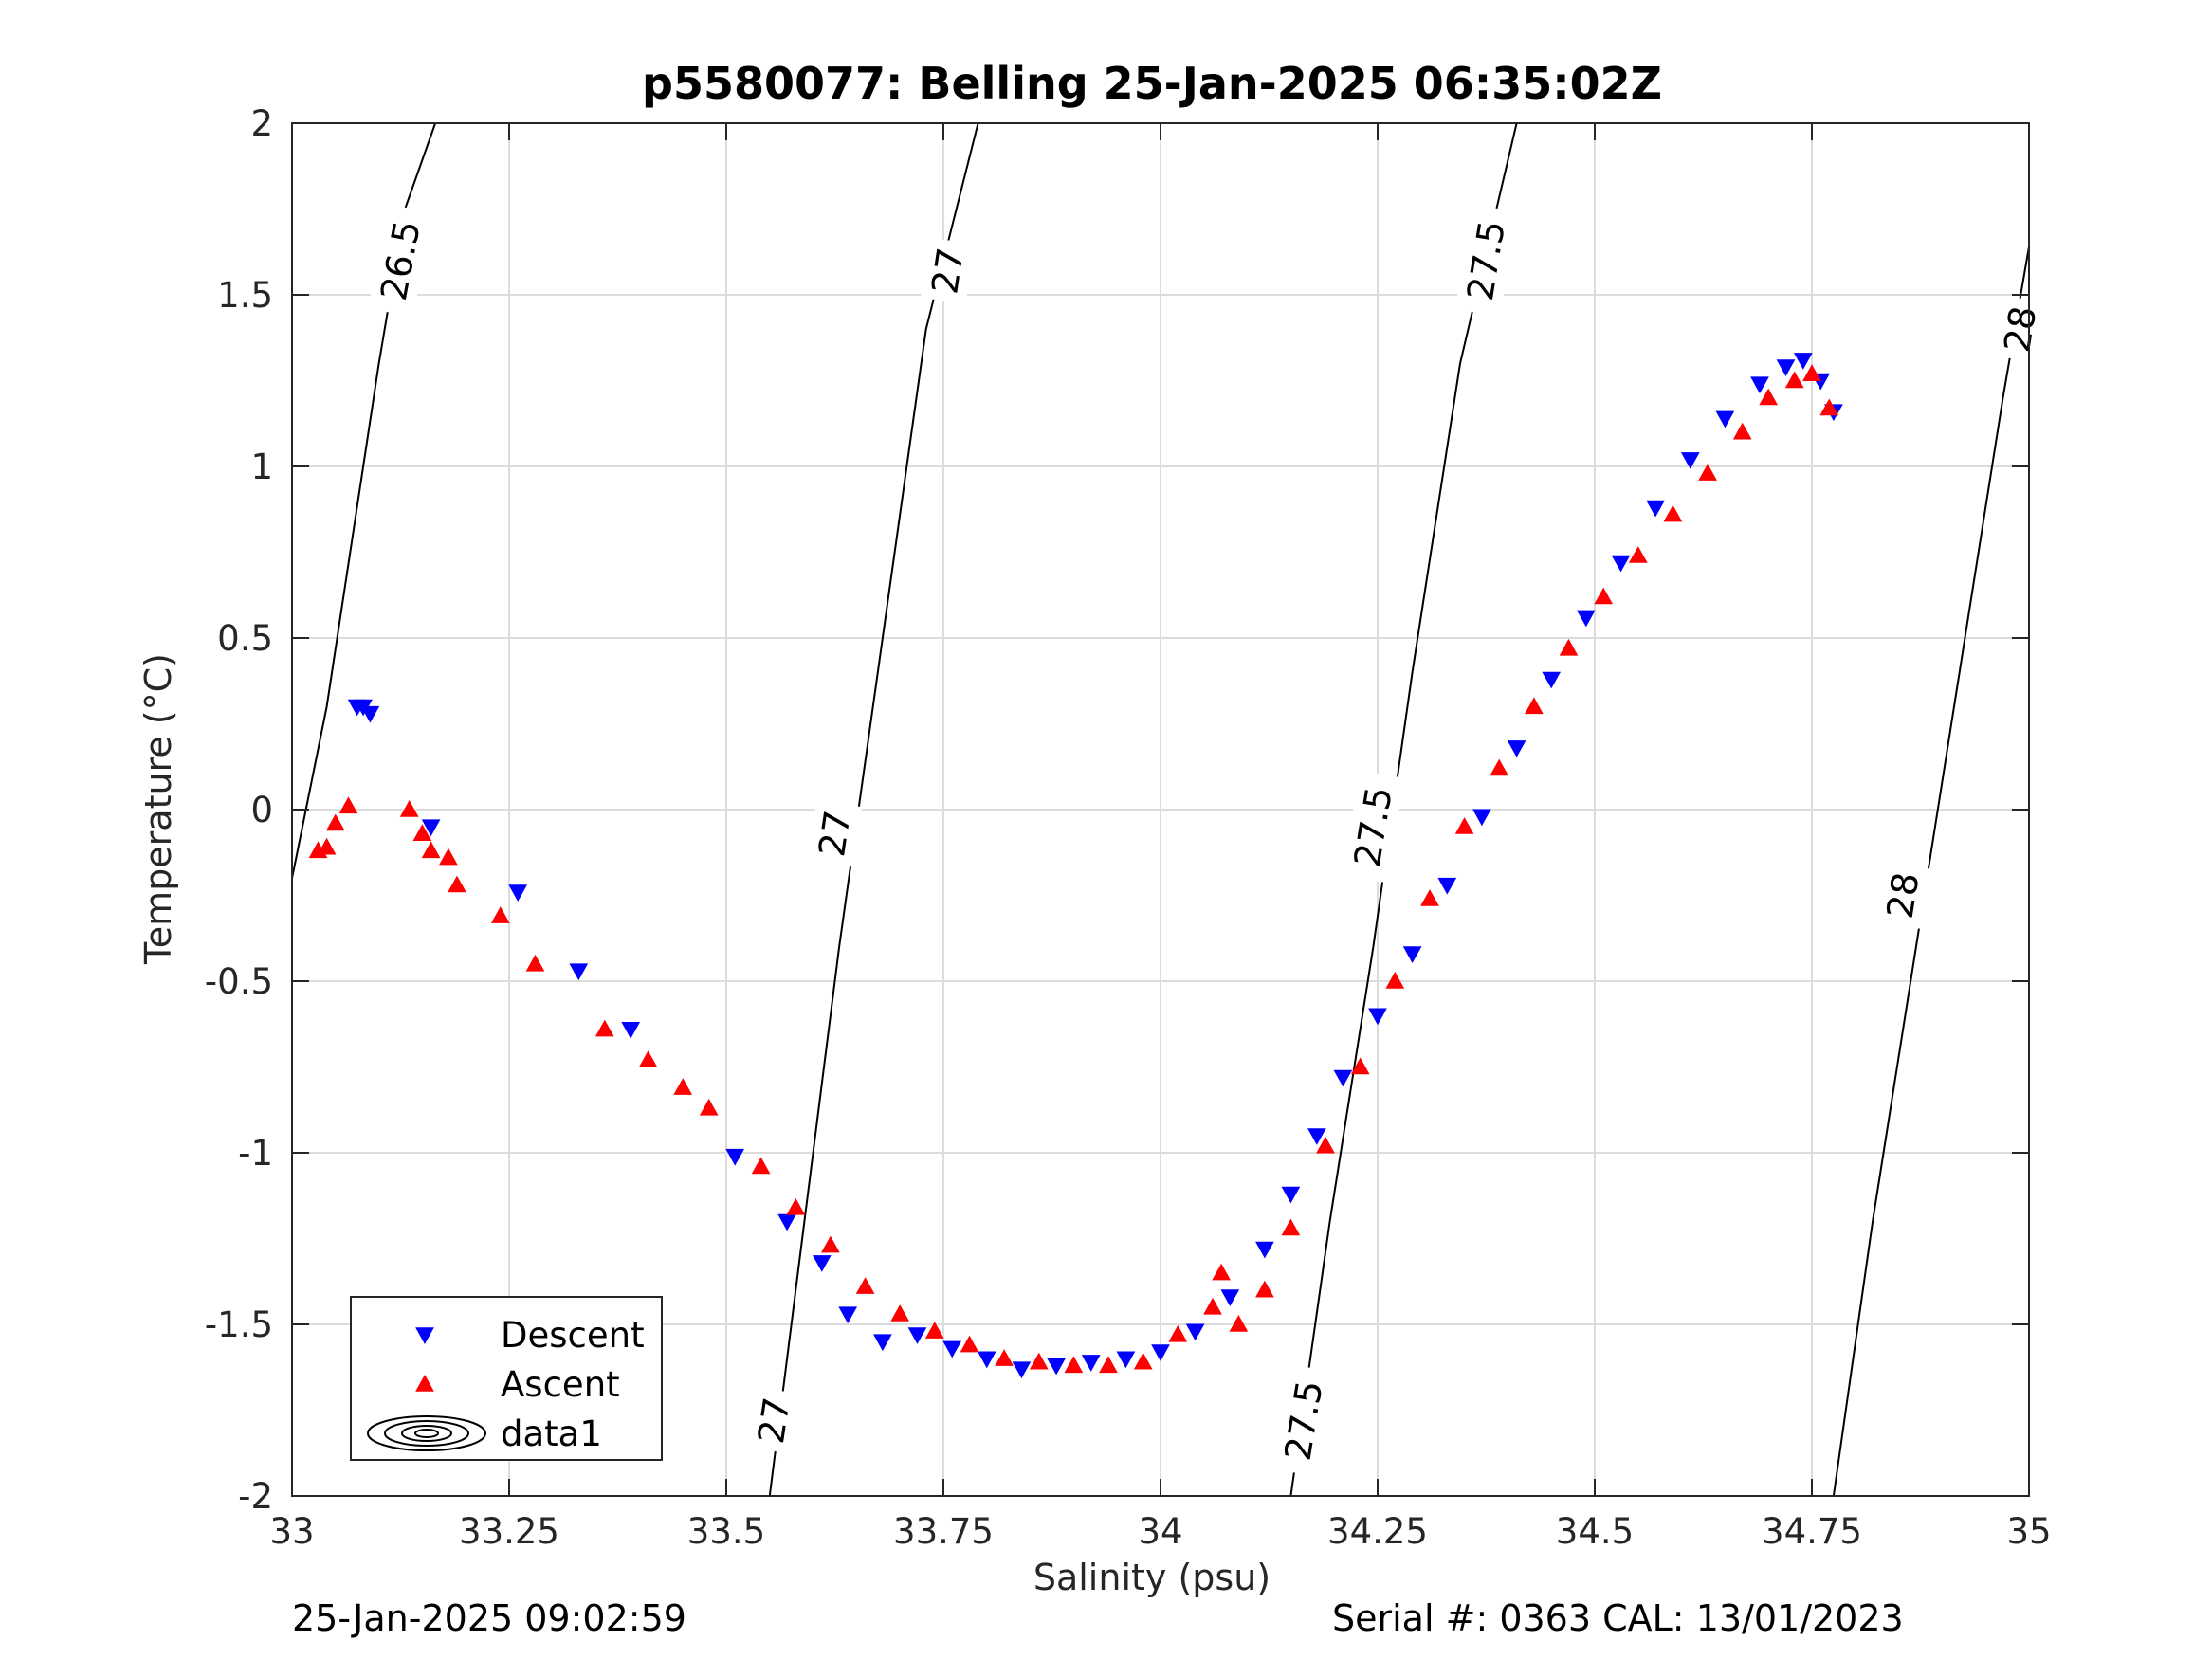 This screenshot has height=1659, width=2212. What do you see at coordinates (291, 1531) in the screenshot?
I see `x-tick-label: 33` at bounding box center [291, 1531].